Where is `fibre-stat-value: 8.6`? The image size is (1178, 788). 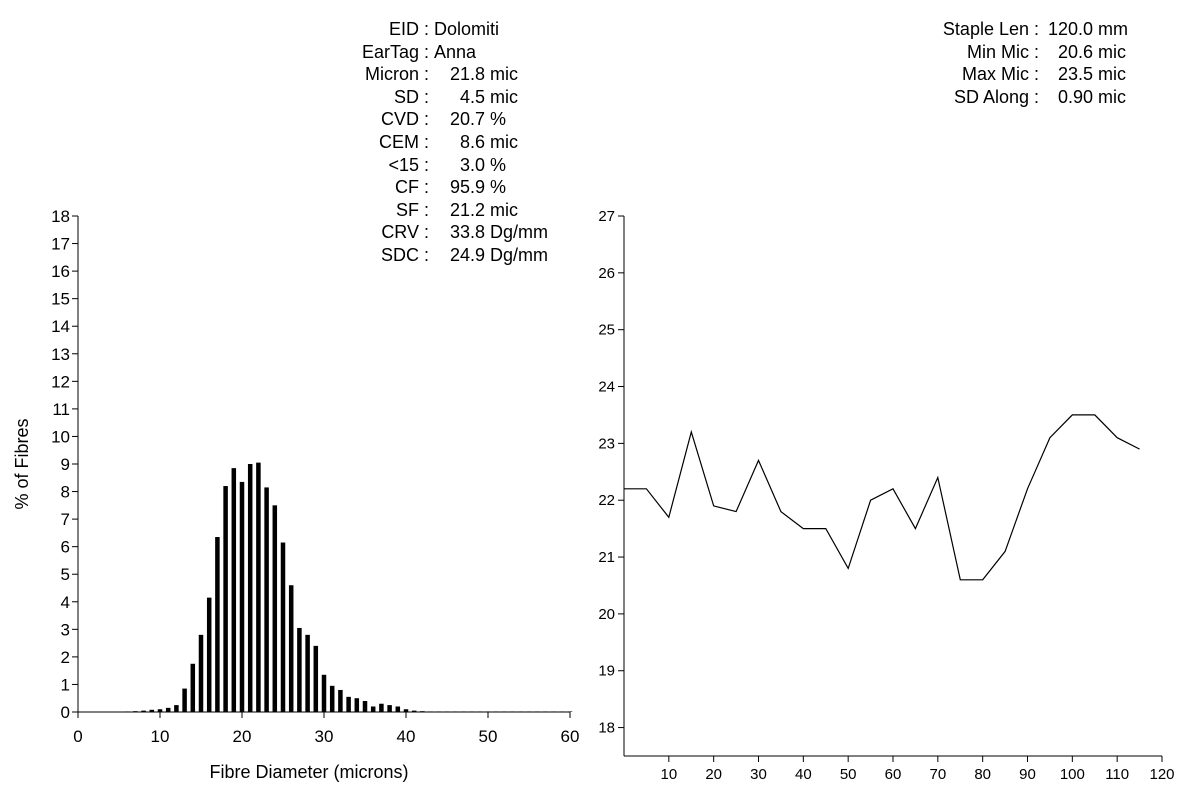
fibre-stat-value: 8.6 is located at coordinates (472, 141).